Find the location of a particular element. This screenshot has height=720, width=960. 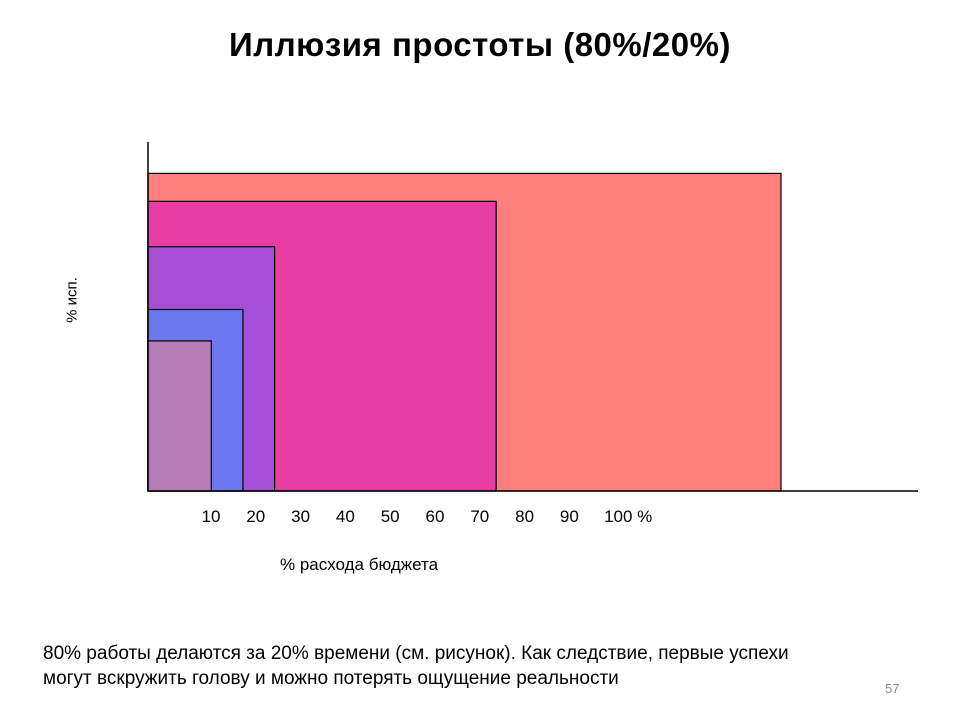

x-axis-label: % расхода бюджета is located at coordinates (359, 564).